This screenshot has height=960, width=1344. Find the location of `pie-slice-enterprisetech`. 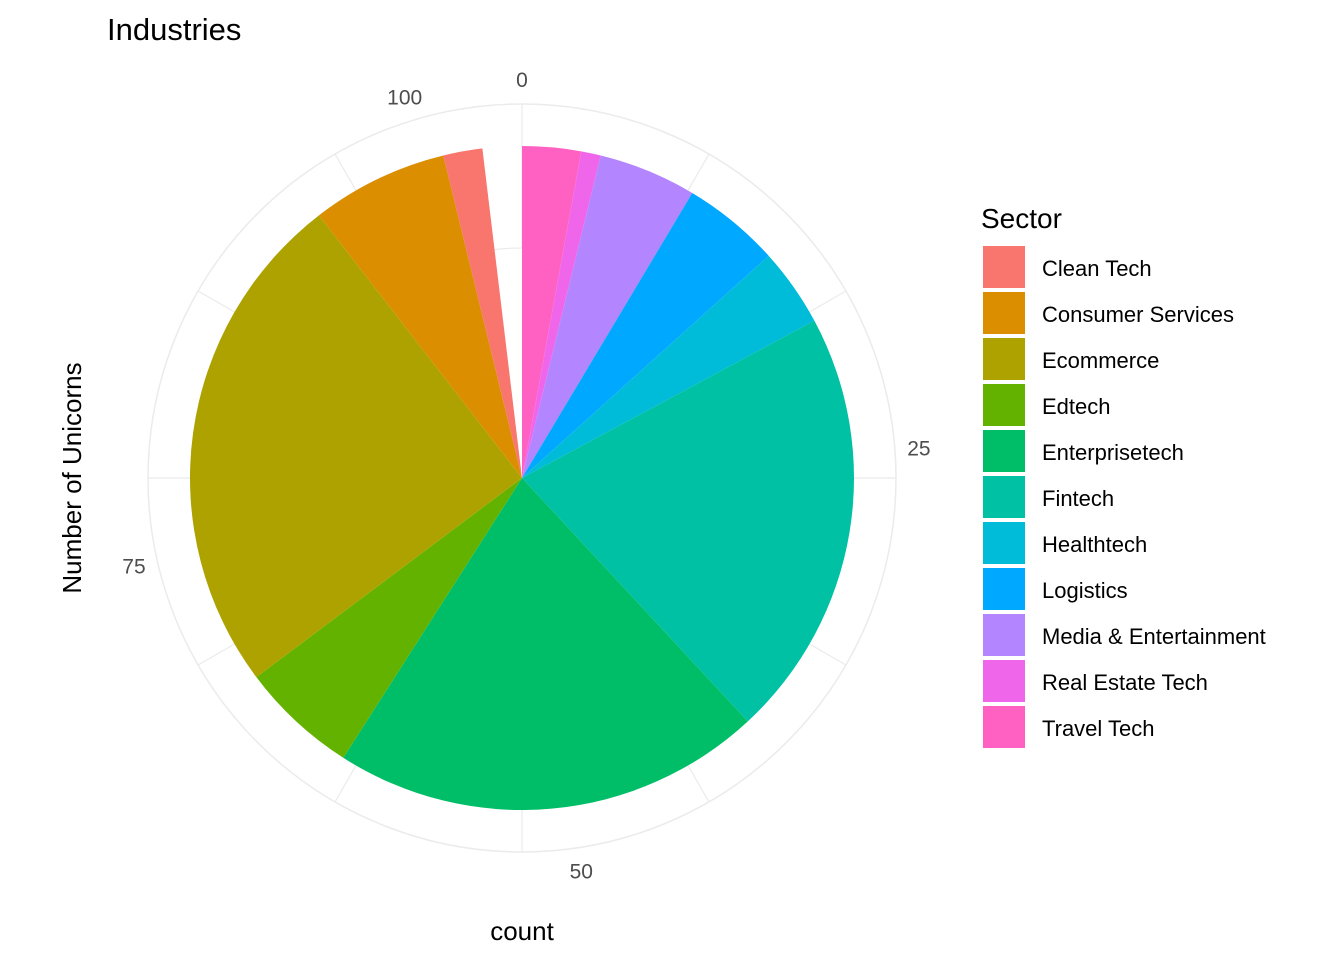

pie-slice-enterprisetech is located at coordinates (545, 644).